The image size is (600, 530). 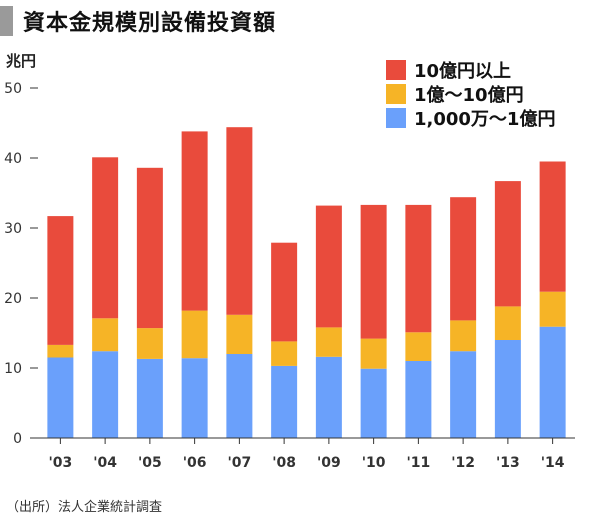 What do you see at coordinates (60, 463) in the screenshot?
I see `x-tick-label: '03` at bounding box center [60, 463].